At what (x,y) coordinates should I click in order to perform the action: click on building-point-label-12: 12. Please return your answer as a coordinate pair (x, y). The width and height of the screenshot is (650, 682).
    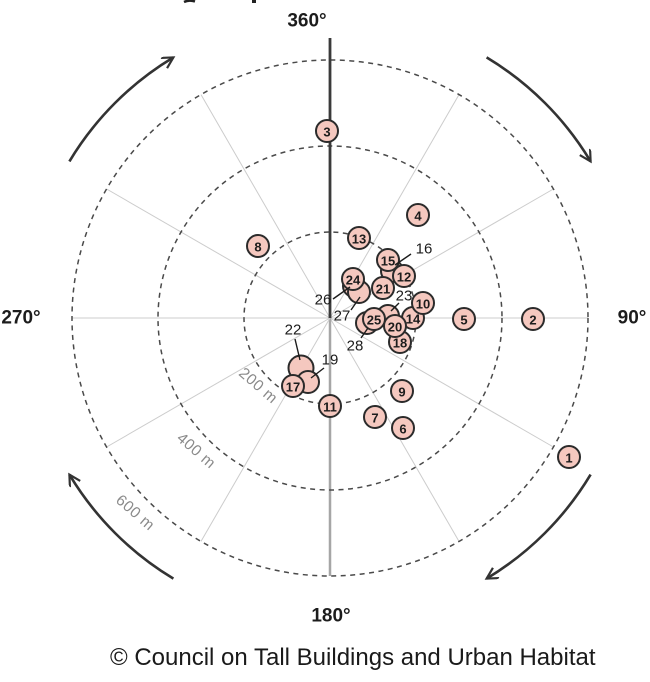
    Looking at the image, I should click on (404, 276).